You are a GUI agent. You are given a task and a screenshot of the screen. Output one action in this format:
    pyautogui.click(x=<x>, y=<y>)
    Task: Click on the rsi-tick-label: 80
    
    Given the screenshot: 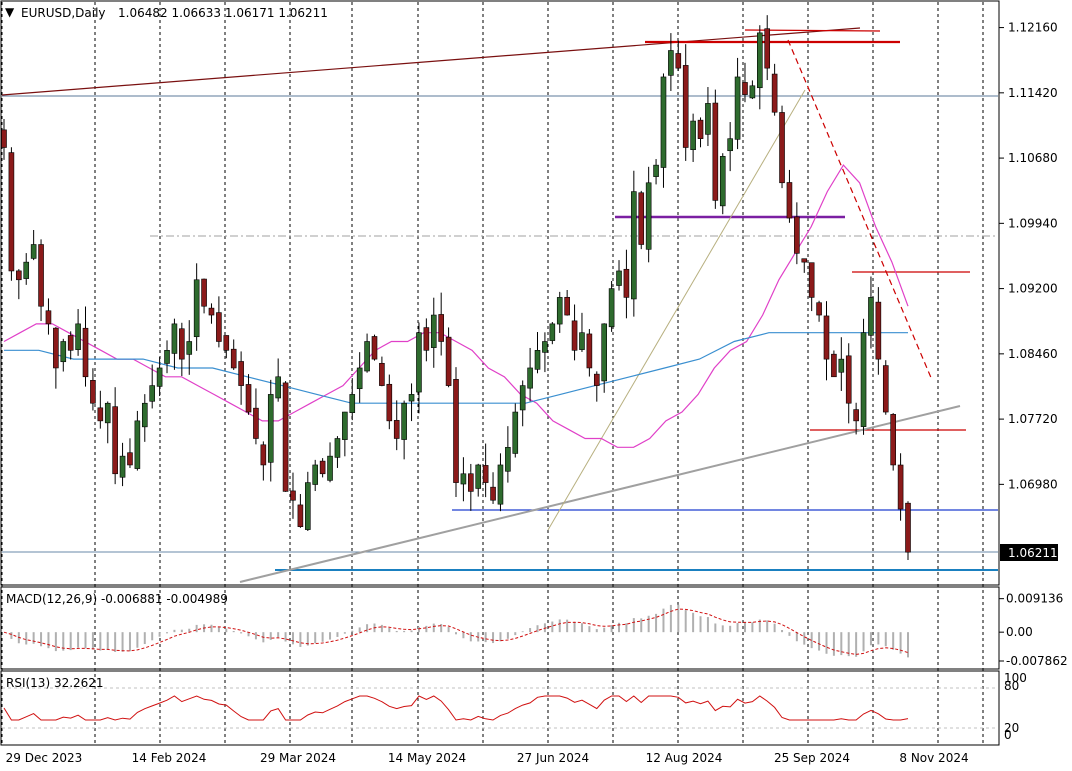 What is the action you would take?
    pyautogui.click(x=1011, y=686)
    